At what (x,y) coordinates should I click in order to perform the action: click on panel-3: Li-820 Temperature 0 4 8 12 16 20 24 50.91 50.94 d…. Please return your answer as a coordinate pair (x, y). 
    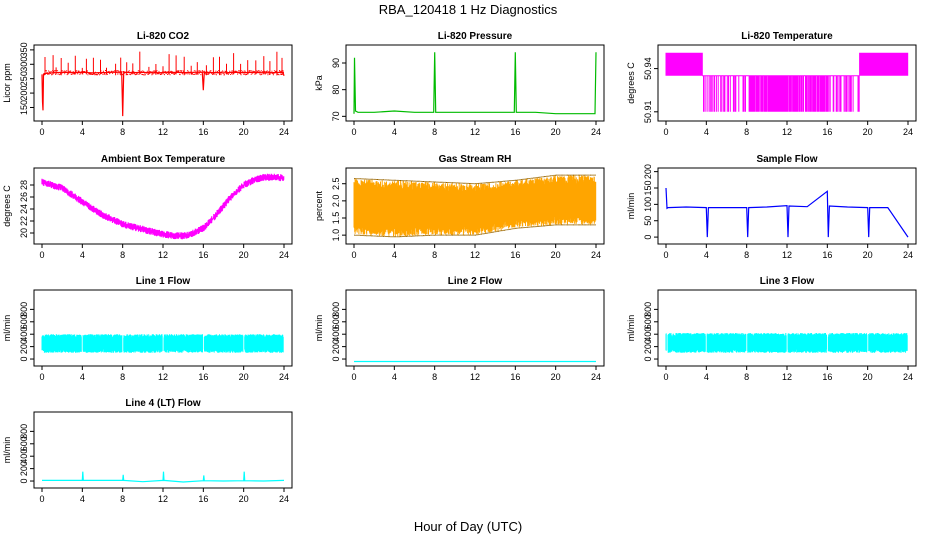
    Looking at the image, I should click on (771, 84).